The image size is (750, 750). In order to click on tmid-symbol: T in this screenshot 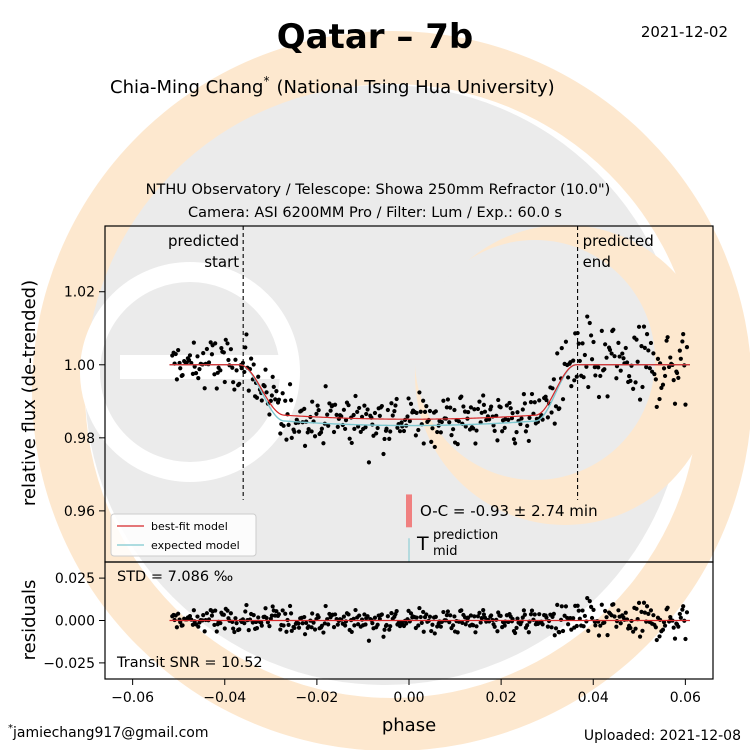, I will do `click(422, 544)`.